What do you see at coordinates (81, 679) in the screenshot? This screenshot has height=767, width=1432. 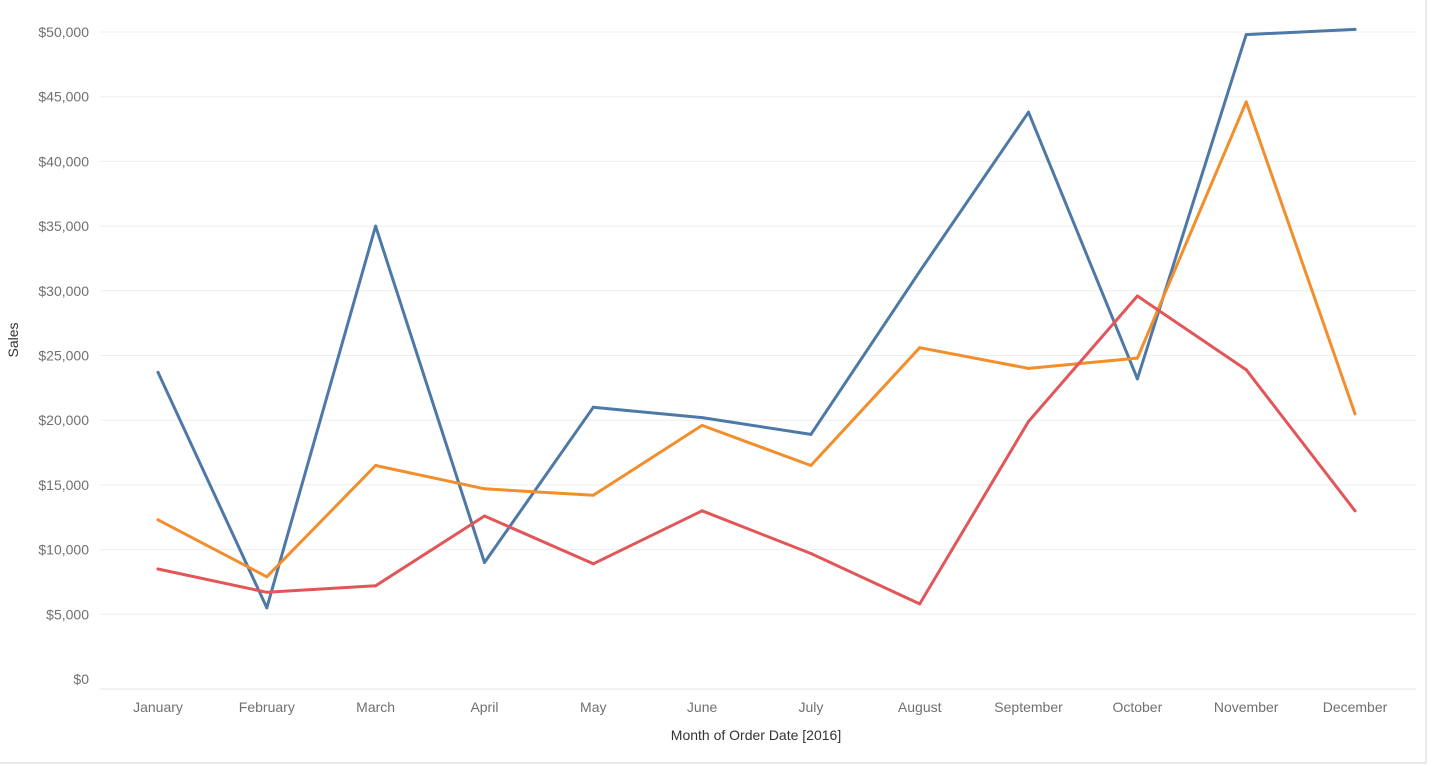 I see `y-tick-label: $0` at bounding box center [81, 679].